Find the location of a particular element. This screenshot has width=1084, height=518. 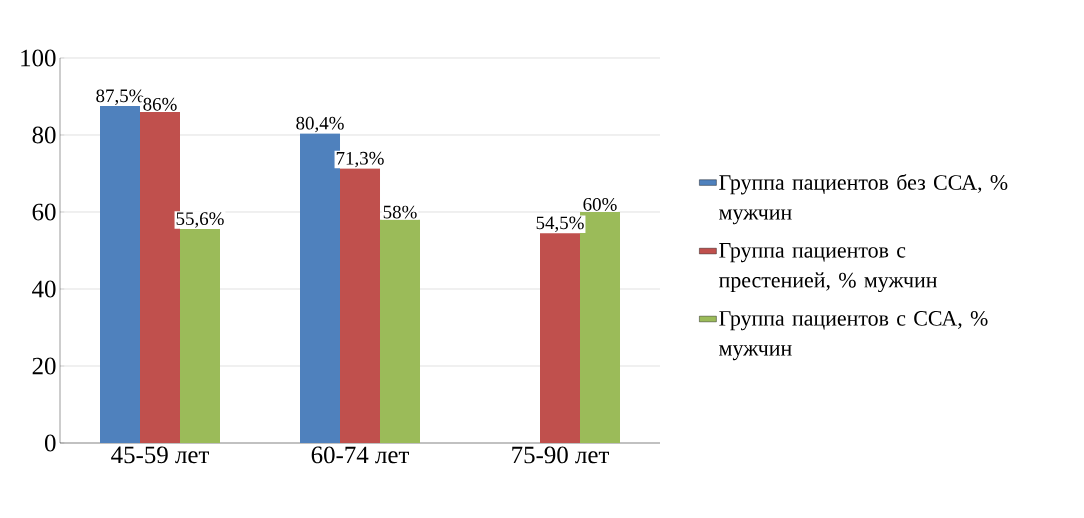

legend-label: Группа пациентов с престенией, % мужчин is located at coordinates (827, 268).